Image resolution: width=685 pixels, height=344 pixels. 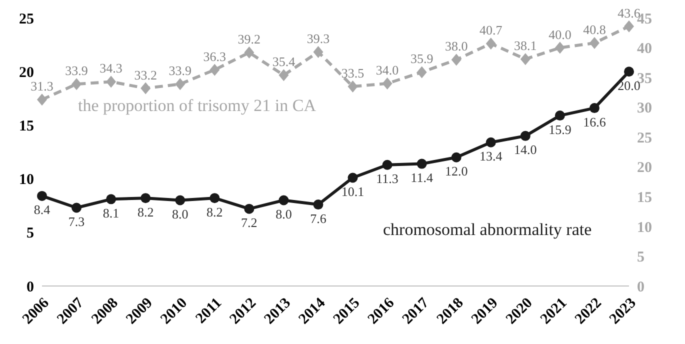 What do you see at coordinates (560, 129) in the screenshot?
I see `data-label: 15.9` at bounding box center [560, 129].